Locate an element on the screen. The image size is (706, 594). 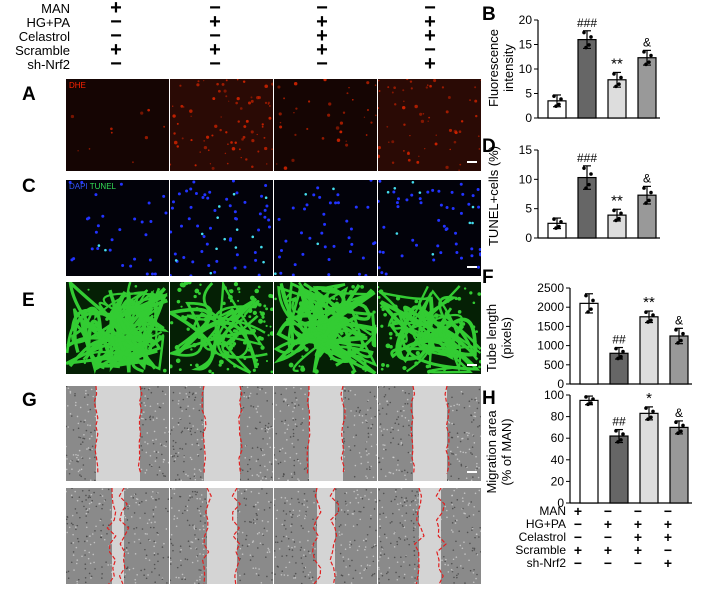
significance-mark: ** is located at coordinates (649, 302).